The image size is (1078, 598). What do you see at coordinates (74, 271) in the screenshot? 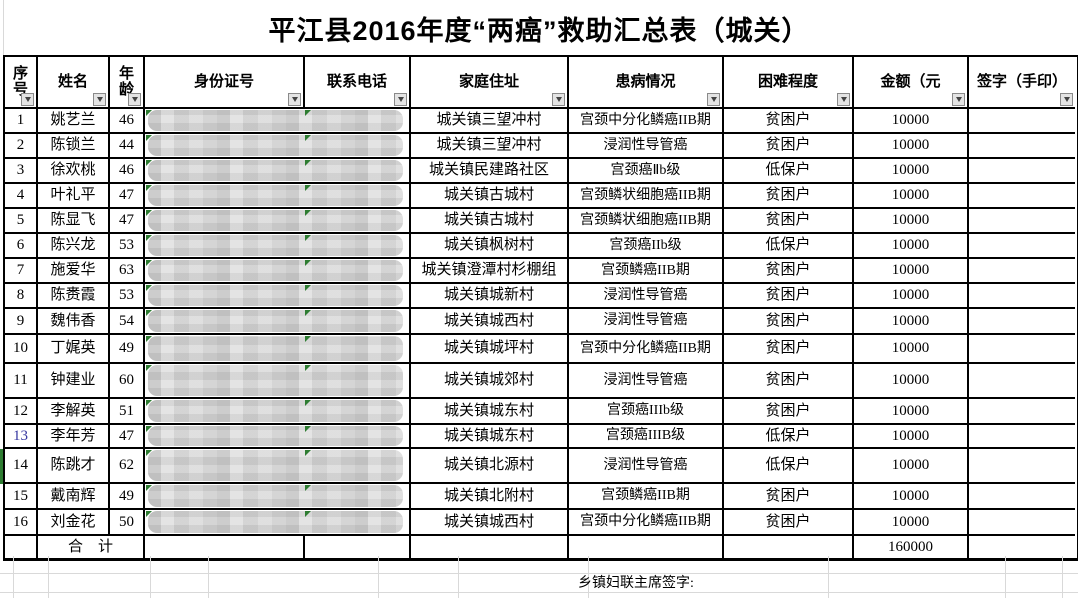
I see `cell-name: 施爱华` at bounding box center [74, 271].